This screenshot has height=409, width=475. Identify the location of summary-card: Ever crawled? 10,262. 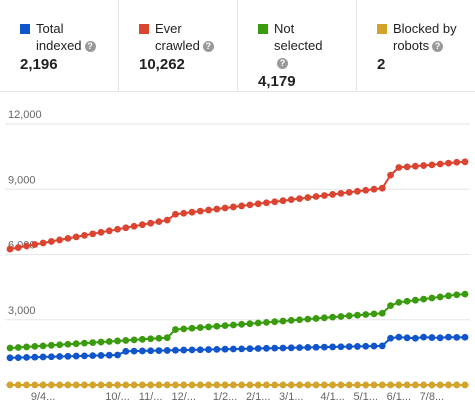
(178, 45).